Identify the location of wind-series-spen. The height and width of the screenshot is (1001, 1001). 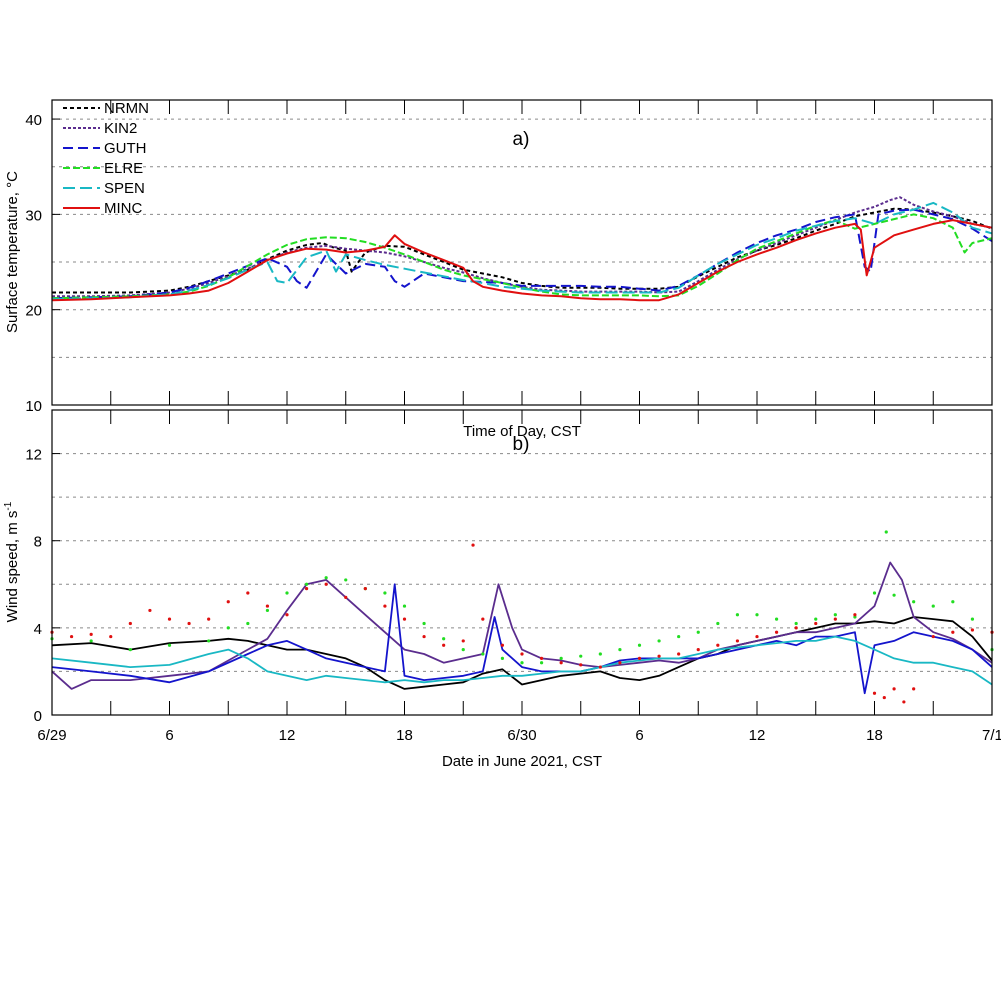
(522, 660).